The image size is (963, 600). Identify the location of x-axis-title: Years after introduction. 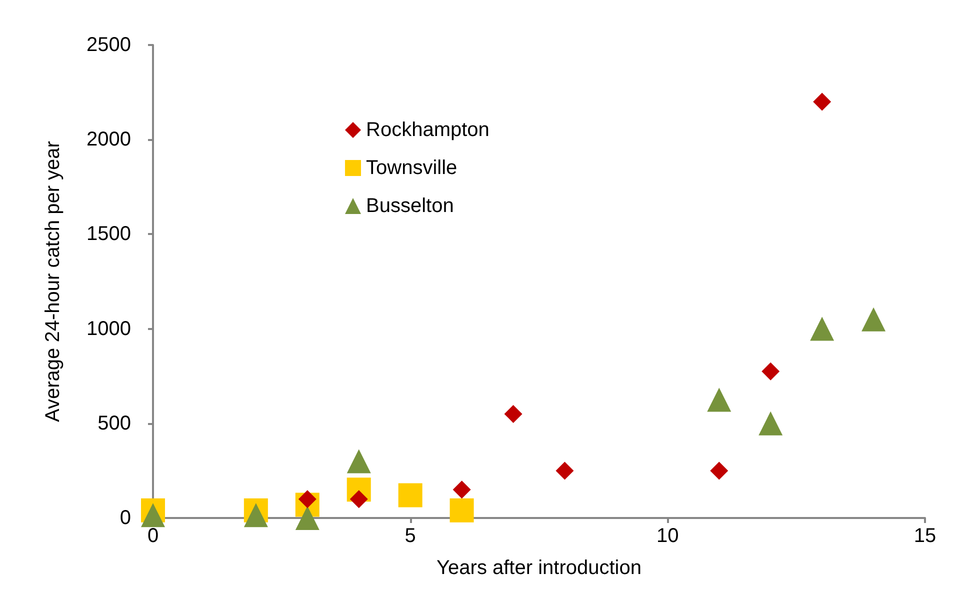
(539, 568).